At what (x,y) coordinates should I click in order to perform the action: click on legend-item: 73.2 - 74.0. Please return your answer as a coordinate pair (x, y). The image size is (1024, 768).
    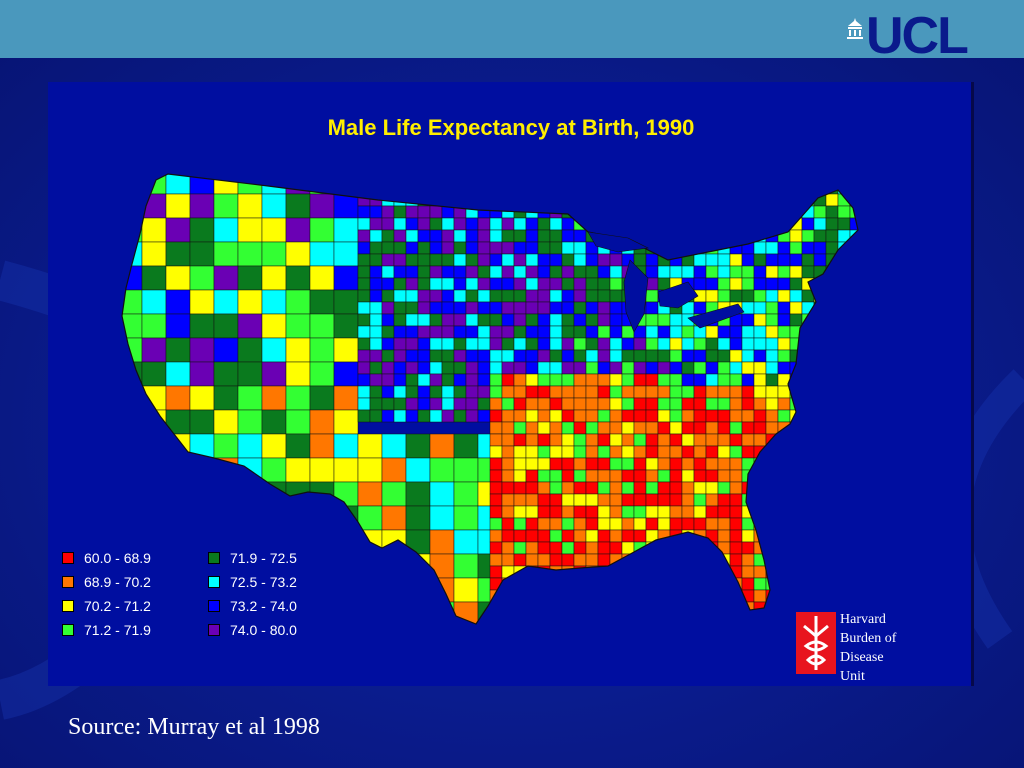
    Looking at the image, I should click on (252, 606).